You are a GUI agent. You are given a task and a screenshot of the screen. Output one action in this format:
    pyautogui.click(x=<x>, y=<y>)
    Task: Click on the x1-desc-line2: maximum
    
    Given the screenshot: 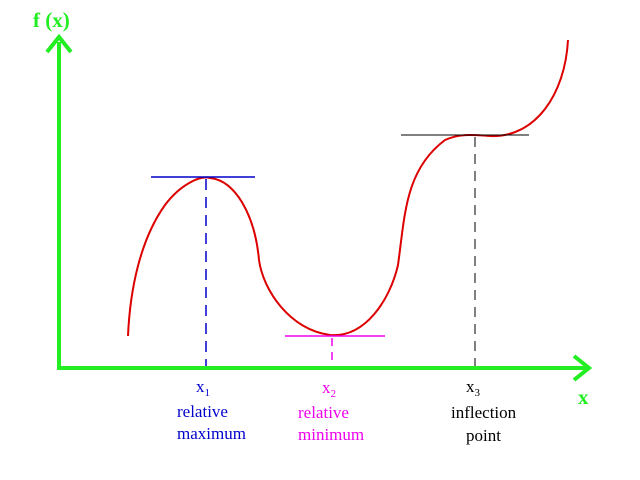 What is the action you would take?
    pyautogui.click(x=211, y=433)
    